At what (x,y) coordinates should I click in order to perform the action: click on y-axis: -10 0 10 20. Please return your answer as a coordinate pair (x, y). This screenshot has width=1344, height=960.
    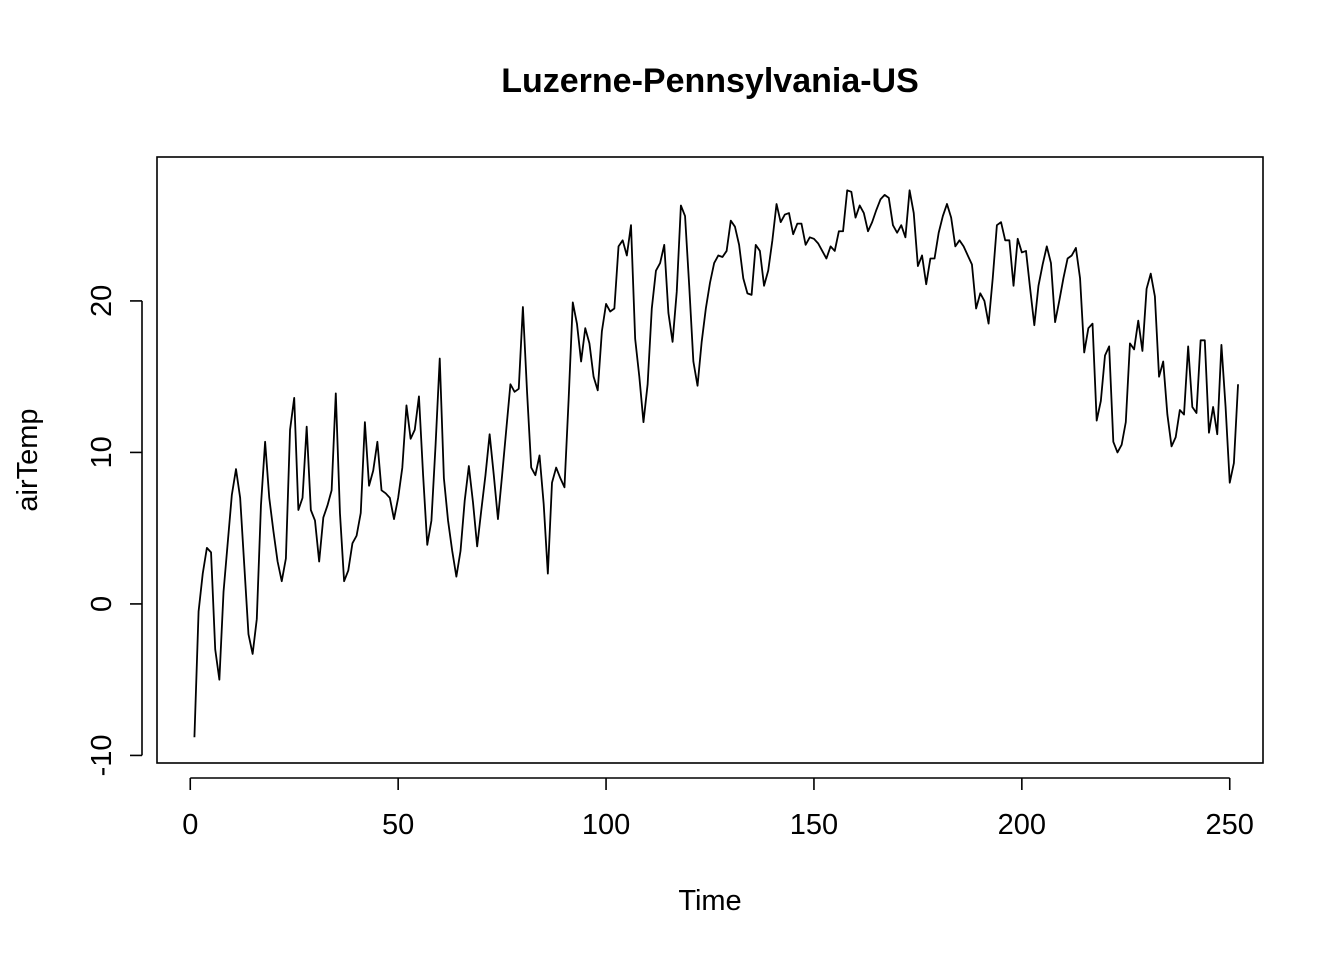
    Looking at the image, I should click on (114, 530).